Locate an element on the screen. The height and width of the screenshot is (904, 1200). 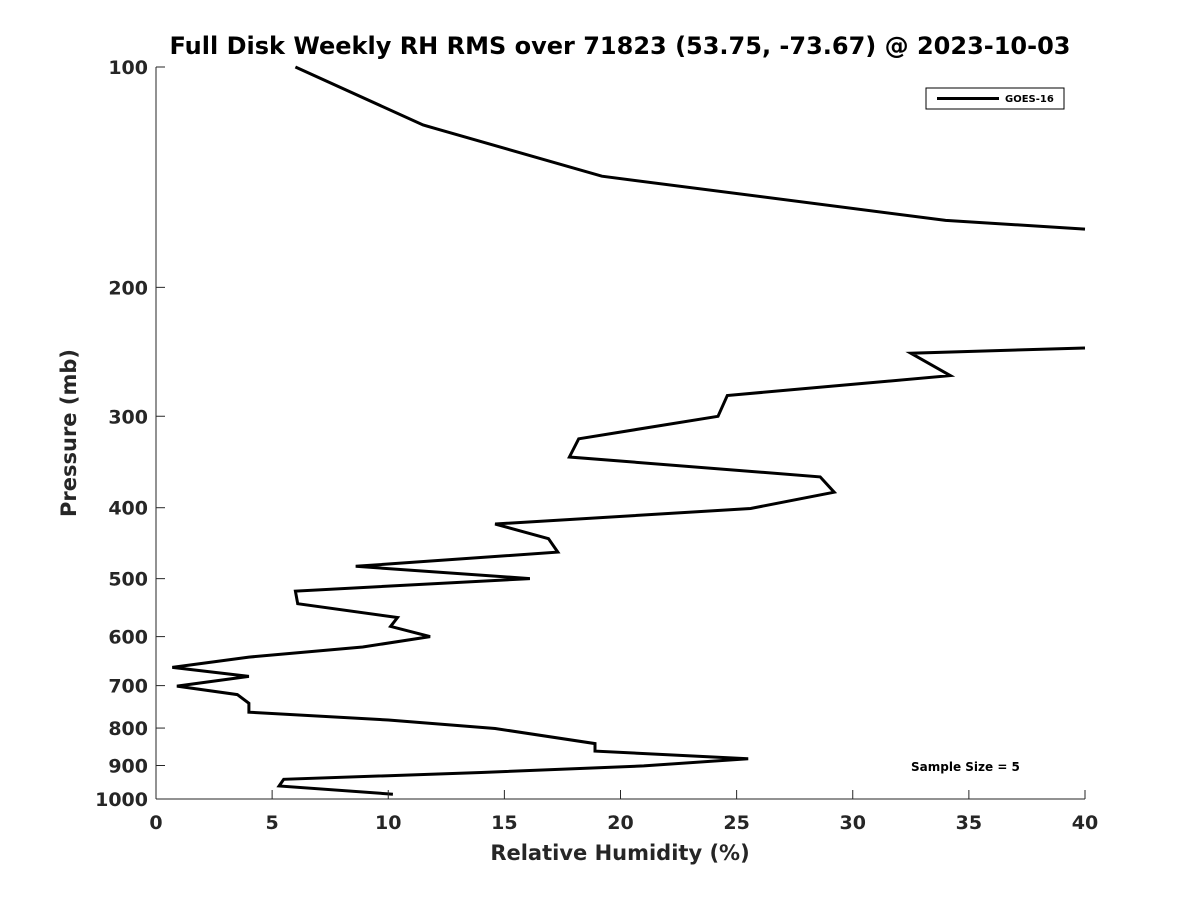
y-ticks: 100 200 300 400 500 600 700 800 900 1000 is located at coordinates (130, 434).